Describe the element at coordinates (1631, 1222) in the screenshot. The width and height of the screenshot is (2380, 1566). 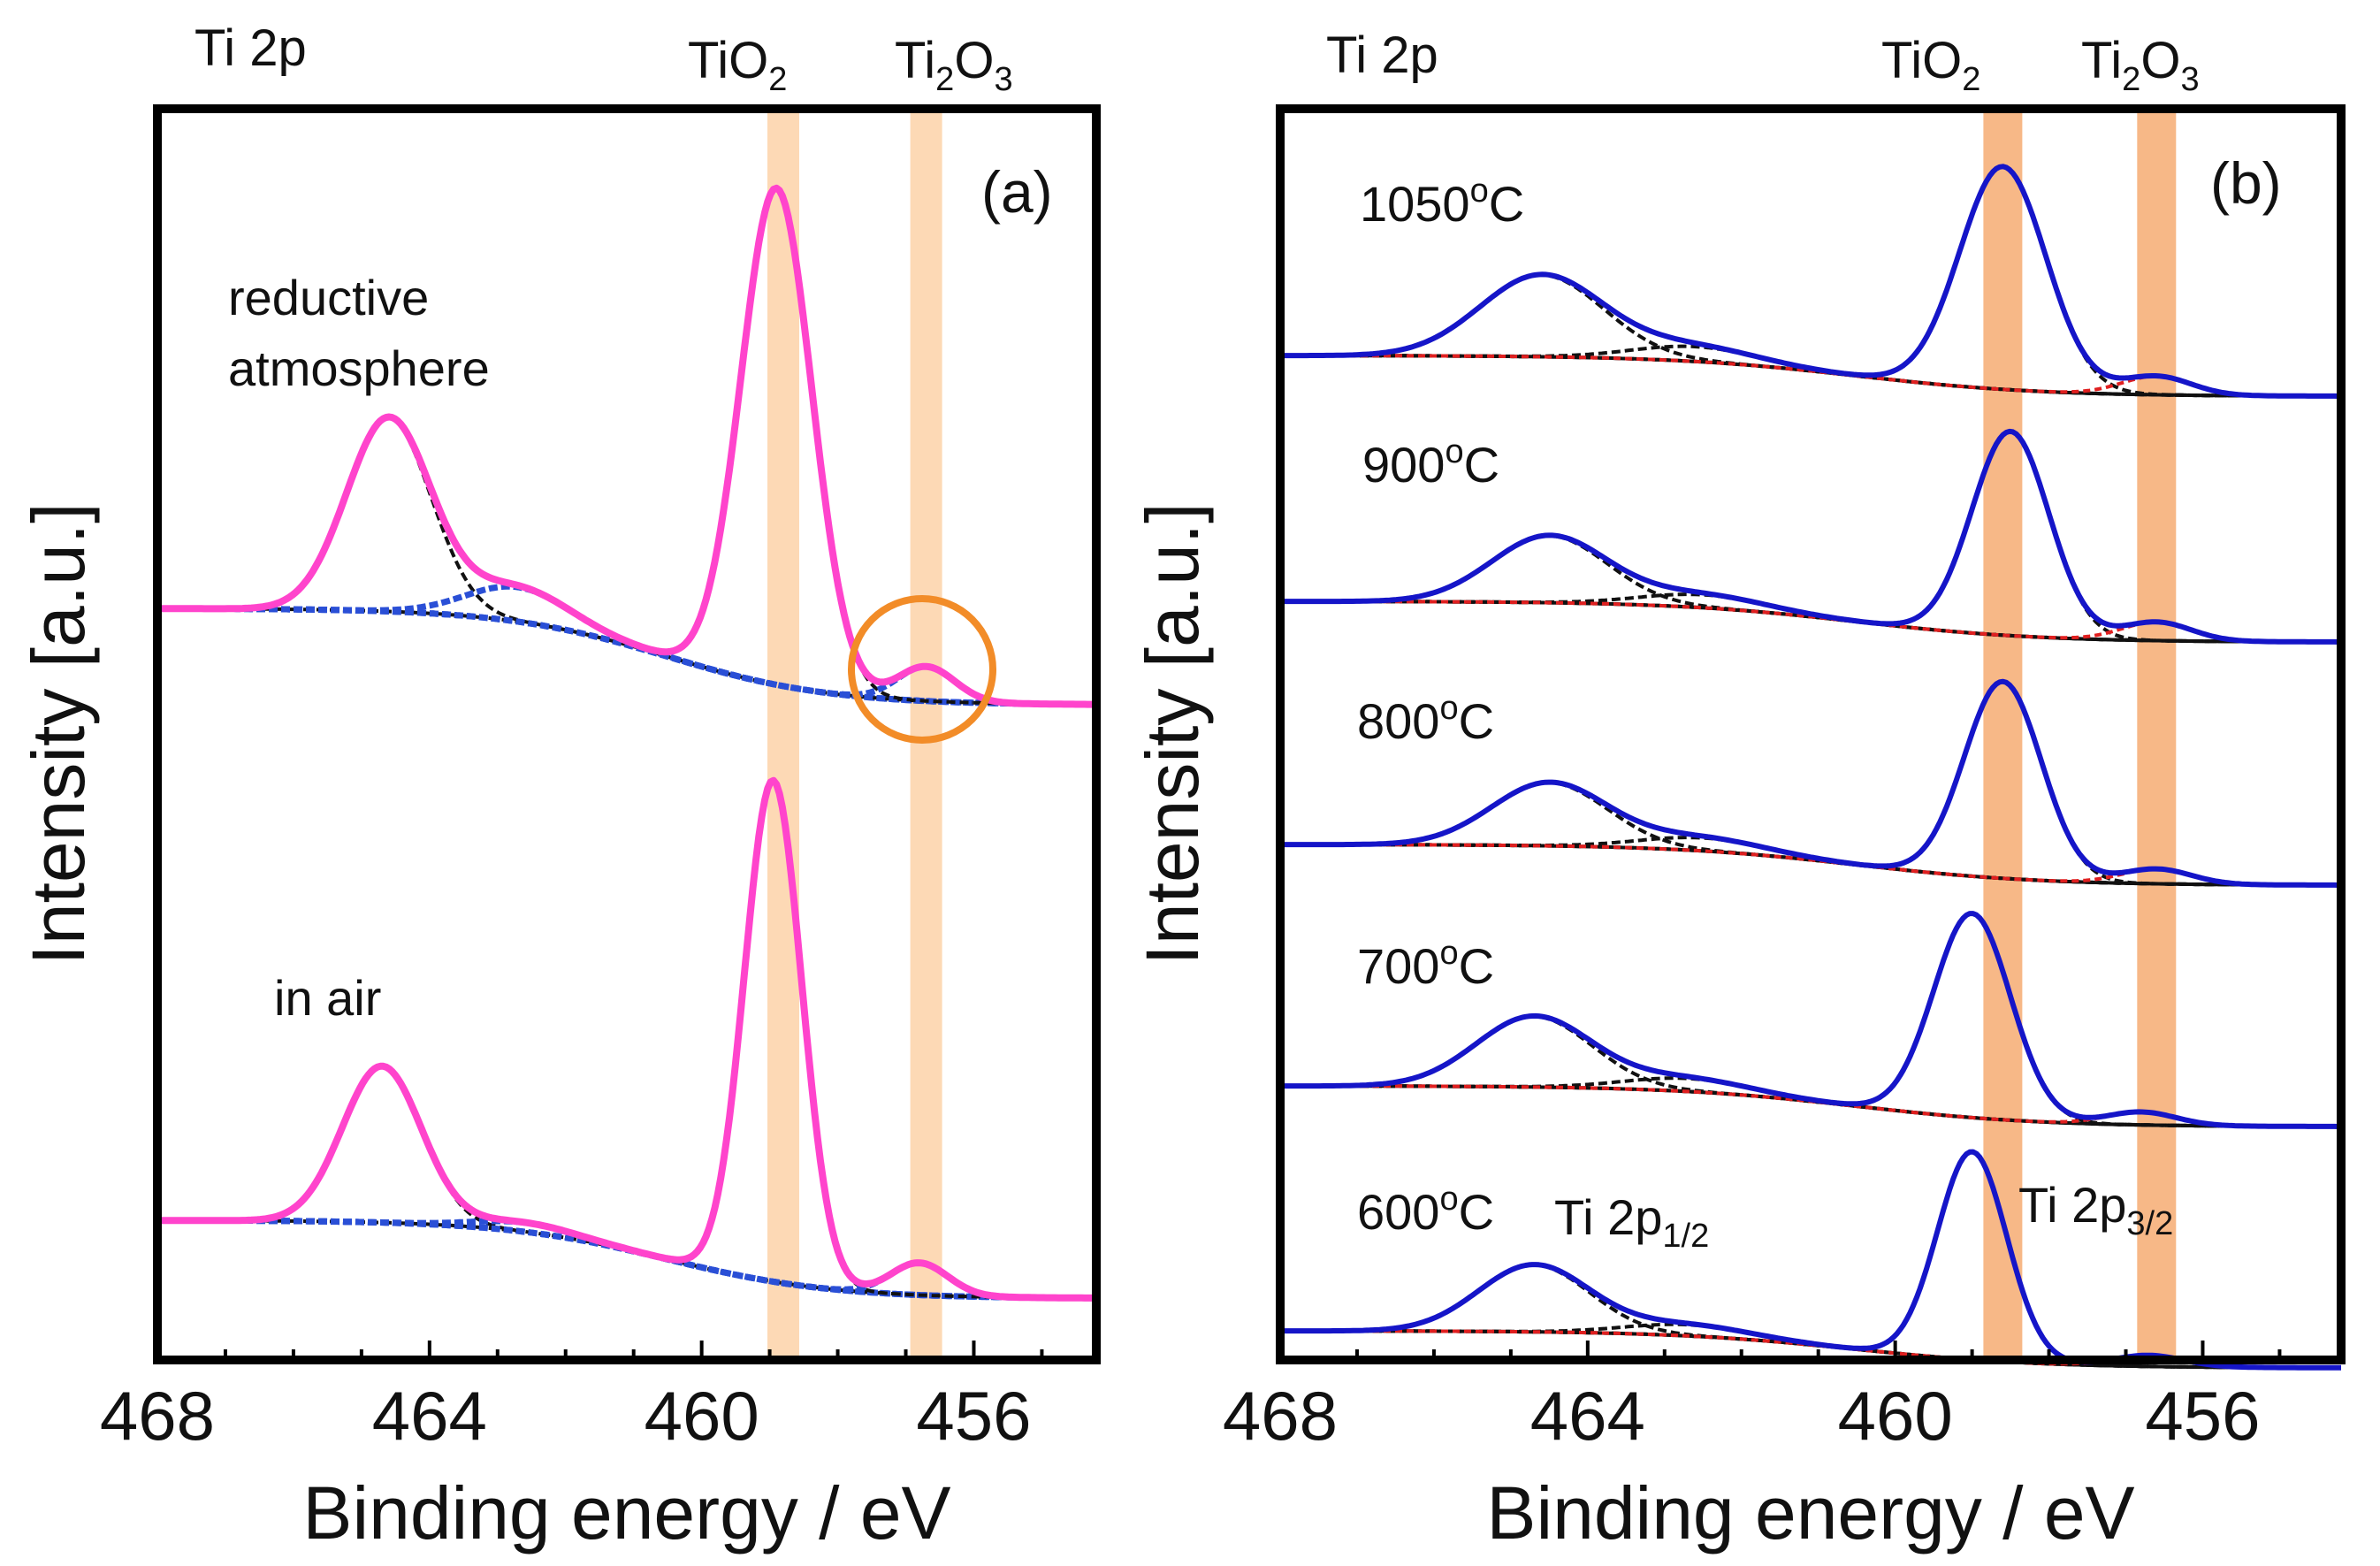
I see `peak-label-2p12: Ti 2p1/2` at that location.